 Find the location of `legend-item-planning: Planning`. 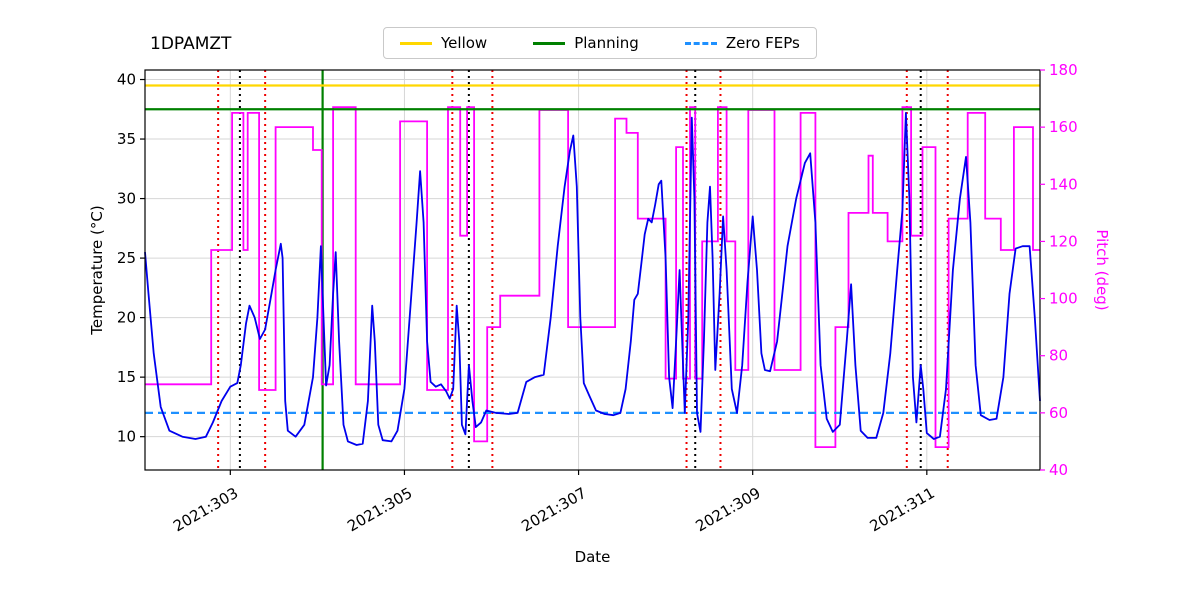

legend-item-planning: Planning is located at coordinates (586, 43).